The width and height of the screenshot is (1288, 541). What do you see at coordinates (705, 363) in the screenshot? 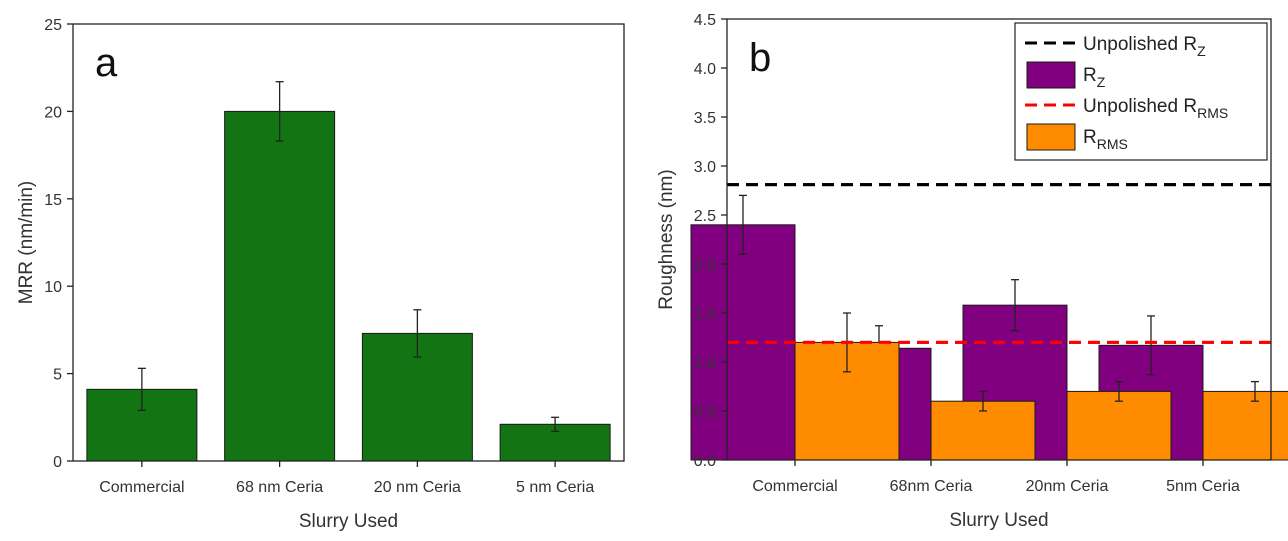
I see `y-tick-label-2: 1.0` at bounding box center [705, 363].